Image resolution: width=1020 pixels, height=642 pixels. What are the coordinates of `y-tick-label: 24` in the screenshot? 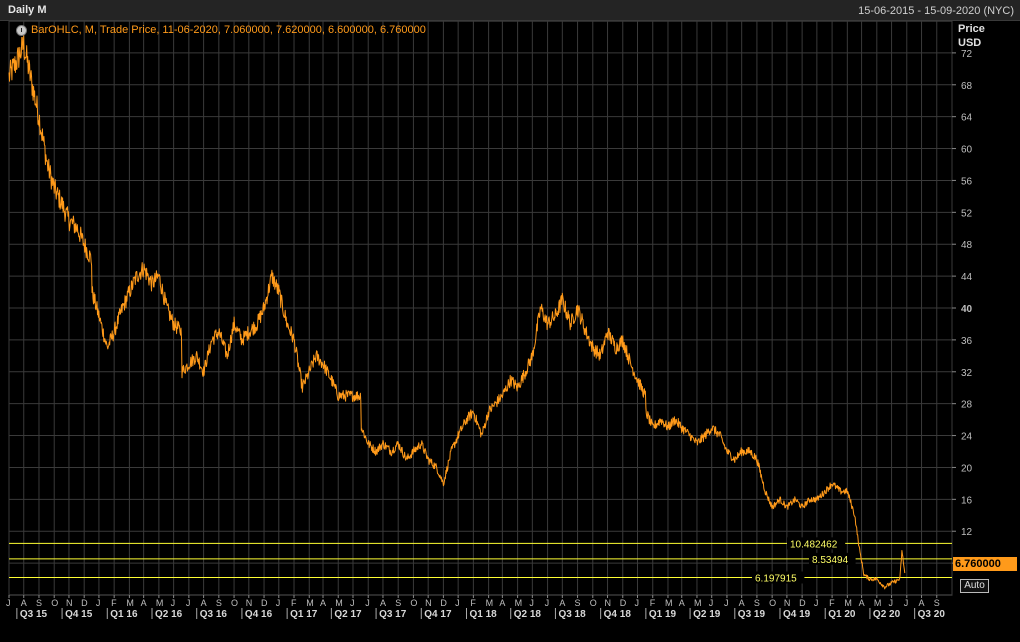 It's located at (967, 437).